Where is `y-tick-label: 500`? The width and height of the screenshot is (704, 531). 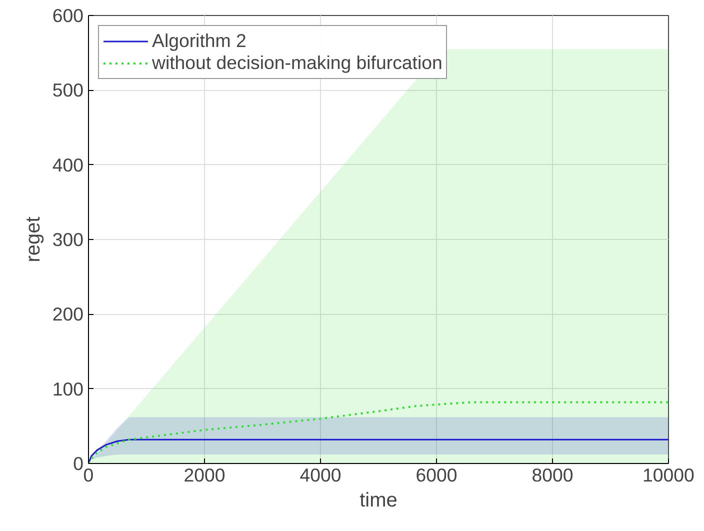 y-tick-label: 500 is located at coordinates (68, 90).